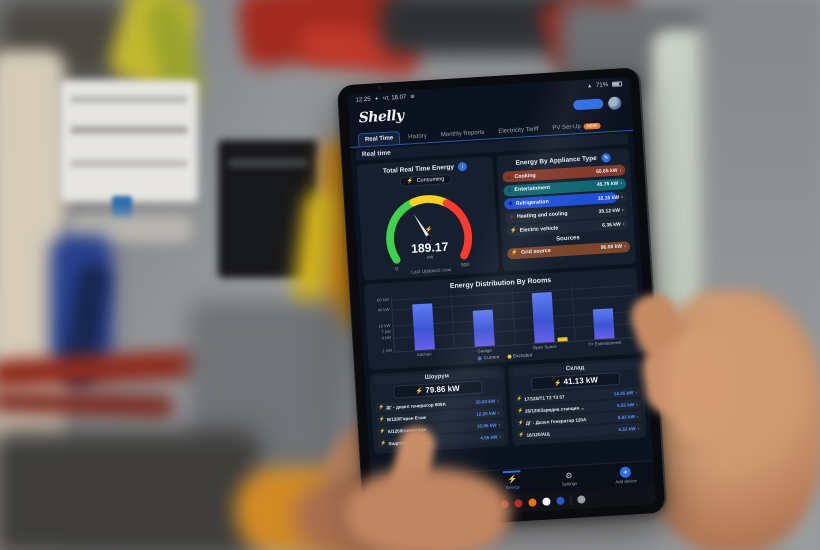 The width and height of the screenshot is (820, 550). Describe the element at coordinates (614, 102) in the screenshot. I see `user-avatar` at that location.